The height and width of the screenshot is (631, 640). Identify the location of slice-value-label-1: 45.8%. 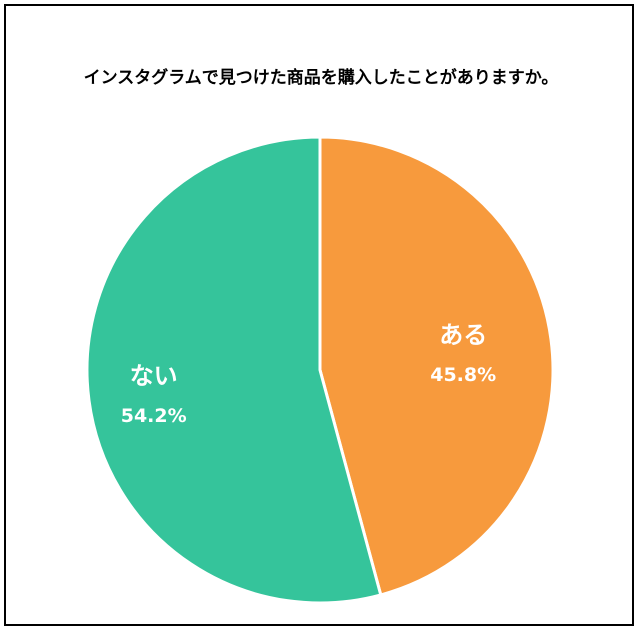
(463, 375).